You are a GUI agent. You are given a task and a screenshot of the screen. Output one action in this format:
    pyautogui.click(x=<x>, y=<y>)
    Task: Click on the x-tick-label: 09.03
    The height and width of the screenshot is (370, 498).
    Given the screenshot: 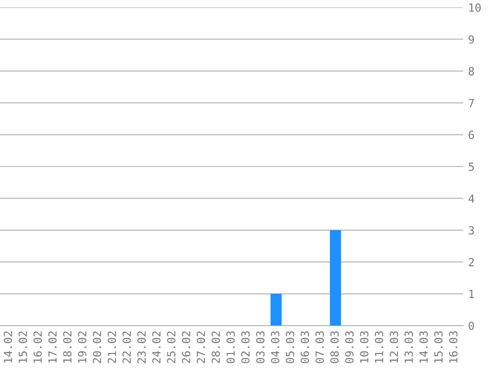 What is the action you would take?
    pyautogui.click(x=349, y=347)
    